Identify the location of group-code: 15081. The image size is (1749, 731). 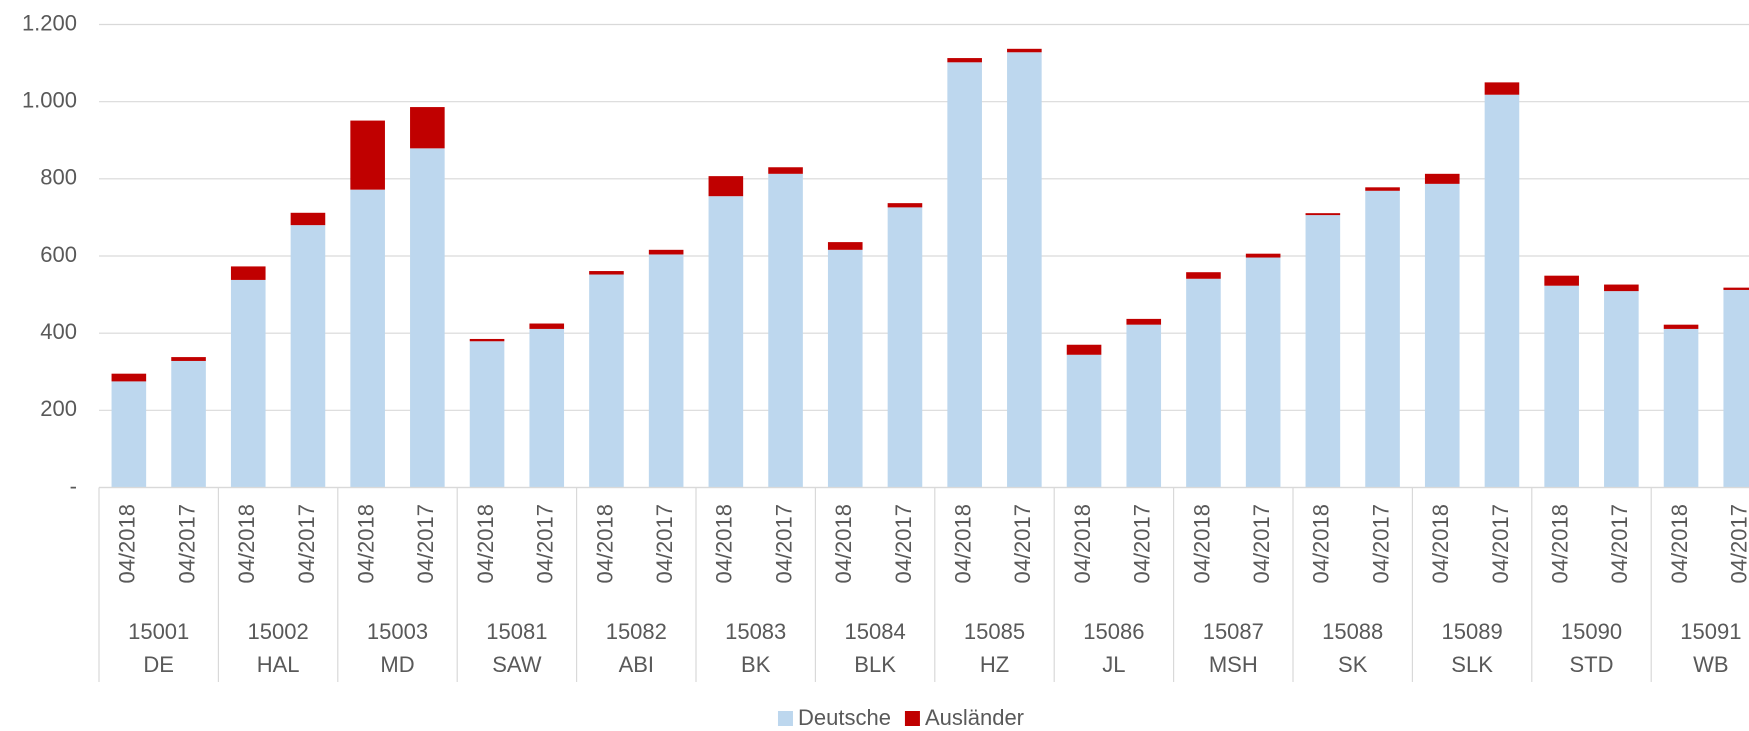
(516, 631).